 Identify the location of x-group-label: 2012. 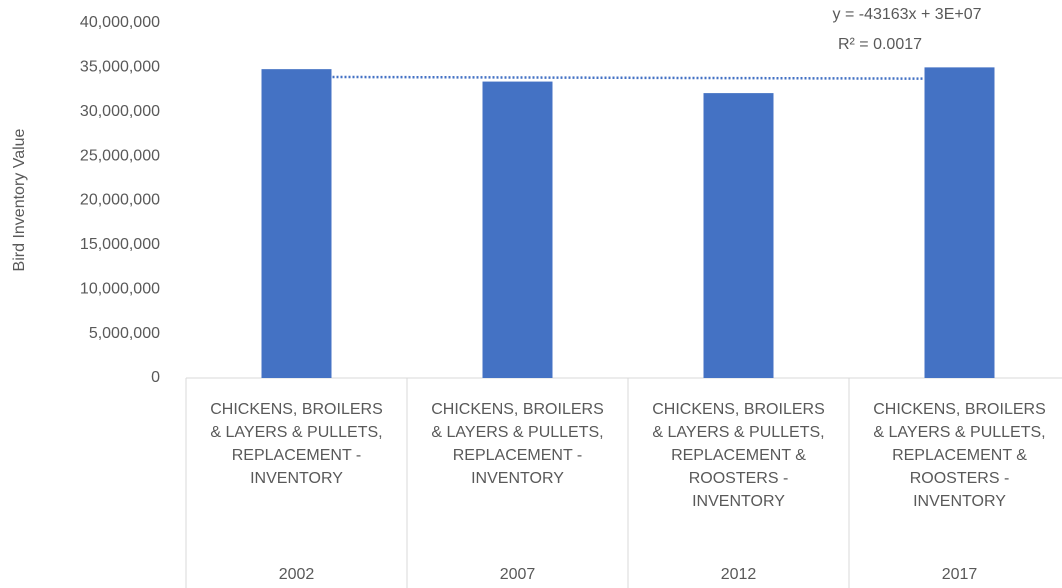
(739, 574).